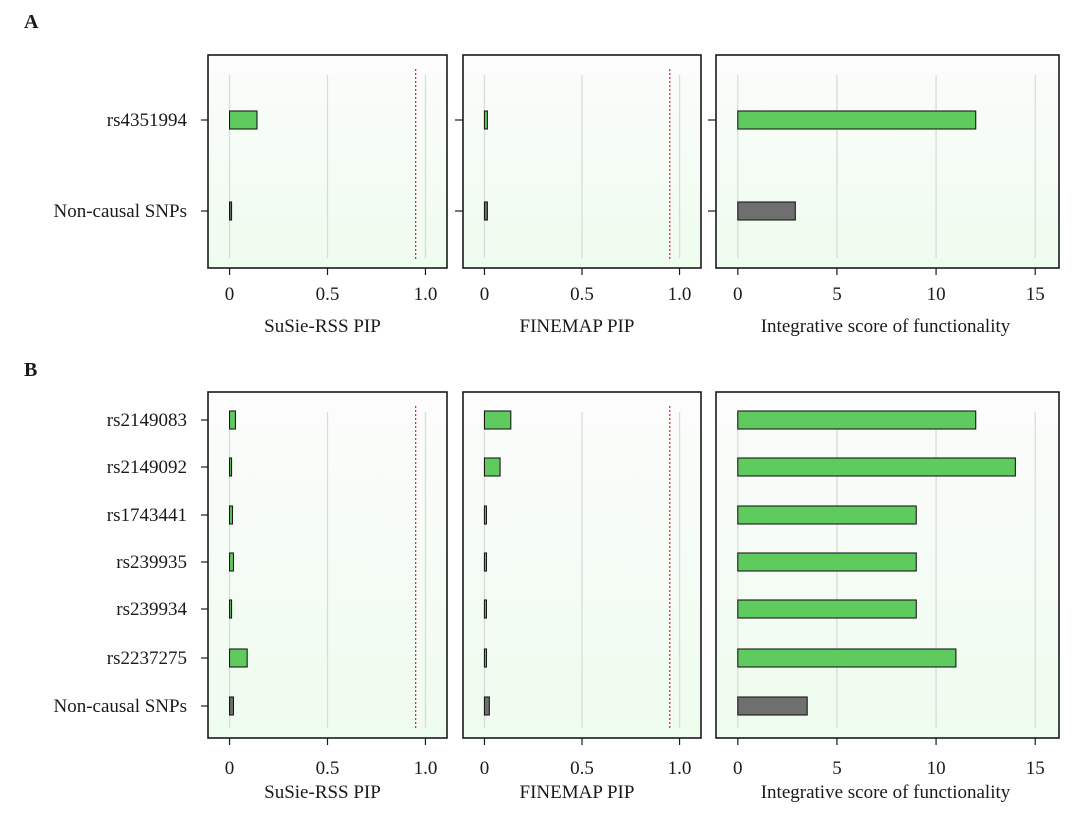  What do you see at coordinates (324, 195) in the screenshot?
I see `subplot-a-1: 0 0.5 1.0 SuSie-RSS PIP` at bounding box center [324, 195].